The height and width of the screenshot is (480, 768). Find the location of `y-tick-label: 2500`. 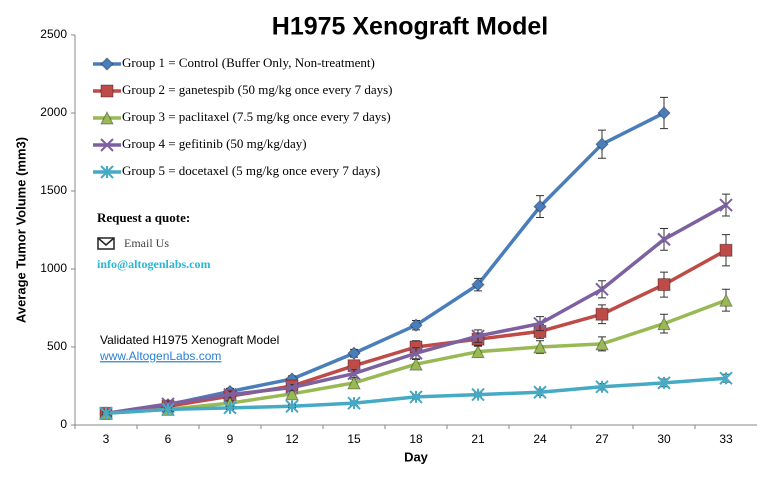

y-tick-label: 2500 is located at coordinates (53, 34).